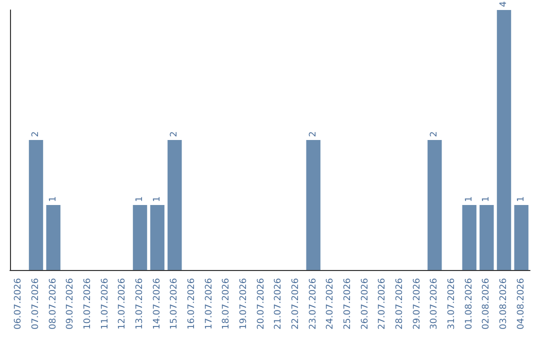  What do you see at coordinates (88, 304) in the screenshot?
I see `x-tick-label: 10.07.2026` at bounding box center [88, 304].